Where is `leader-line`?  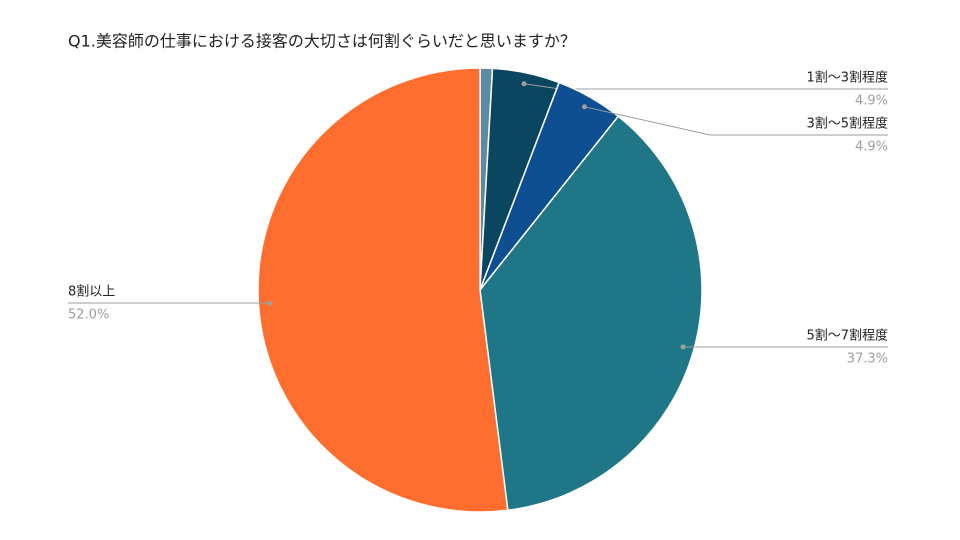 leader-line is located at coordinates (736, 121).